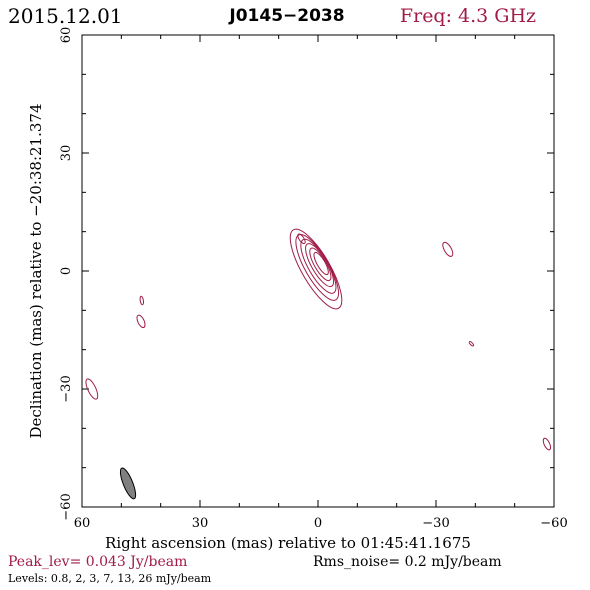 The width and height of the screenshot is (590, 590). What do you see at coordinates (553, 523) in the screenshot?
I see `x-tick-label: −60` at bounding box center [553, 523].